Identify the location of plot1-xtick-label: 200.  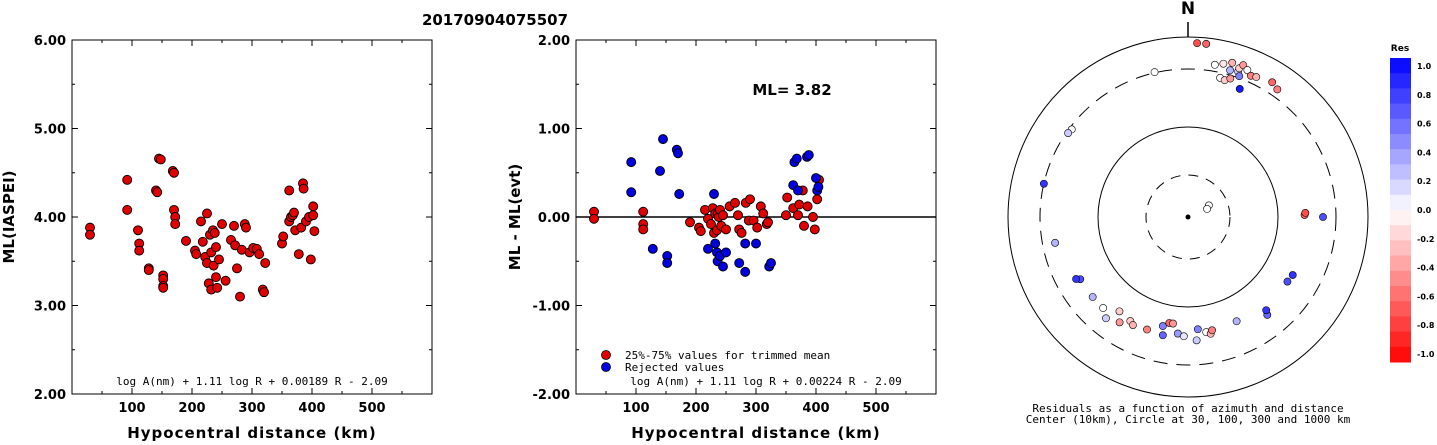
(191, 408).